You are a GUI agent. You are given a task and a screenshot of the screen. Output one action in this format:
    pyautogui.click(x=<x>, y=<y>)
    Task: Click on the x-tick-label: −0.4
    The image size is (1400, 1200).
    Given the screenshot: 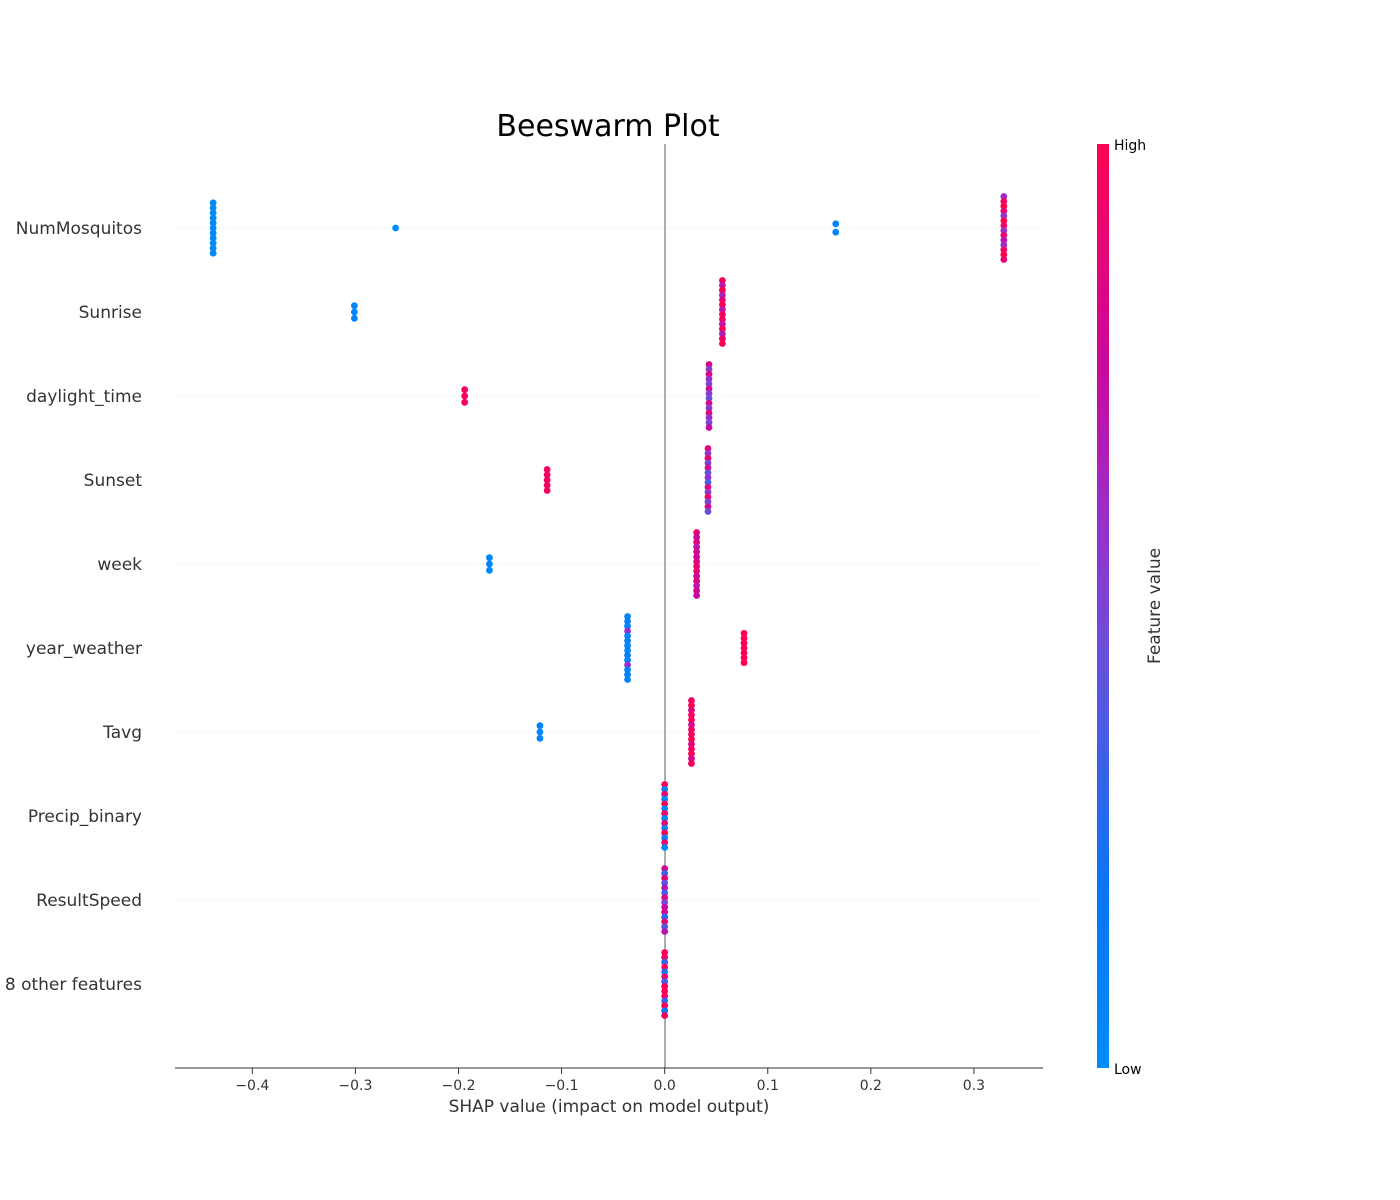 What is the action you would take?
    pyautogui.click(x=252, y=1086)
    